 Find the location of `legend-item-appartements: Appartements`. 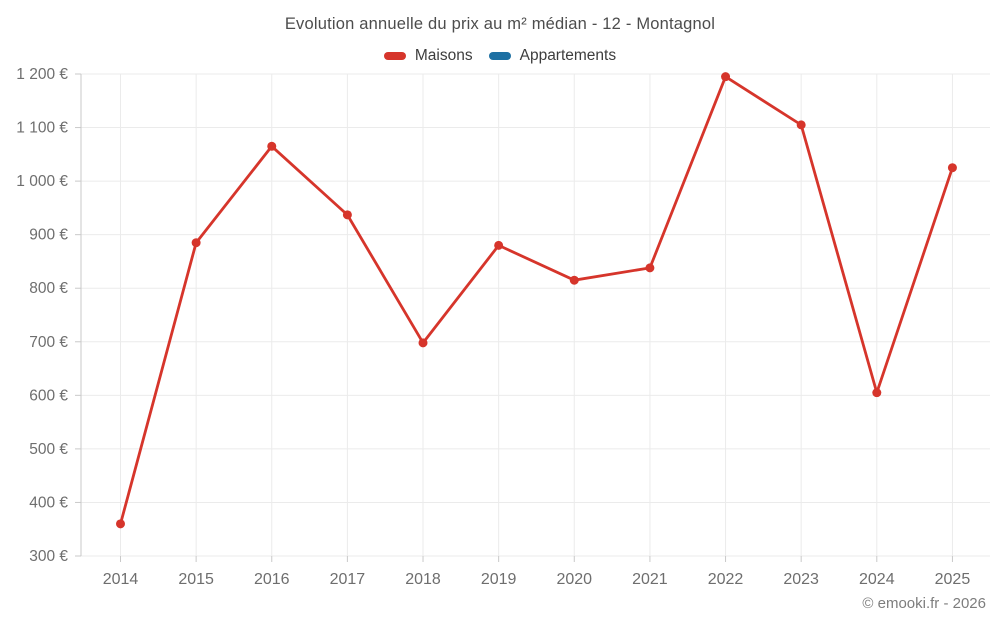

legend-item-appartements: Appartements is located at coordinates (552, 56).